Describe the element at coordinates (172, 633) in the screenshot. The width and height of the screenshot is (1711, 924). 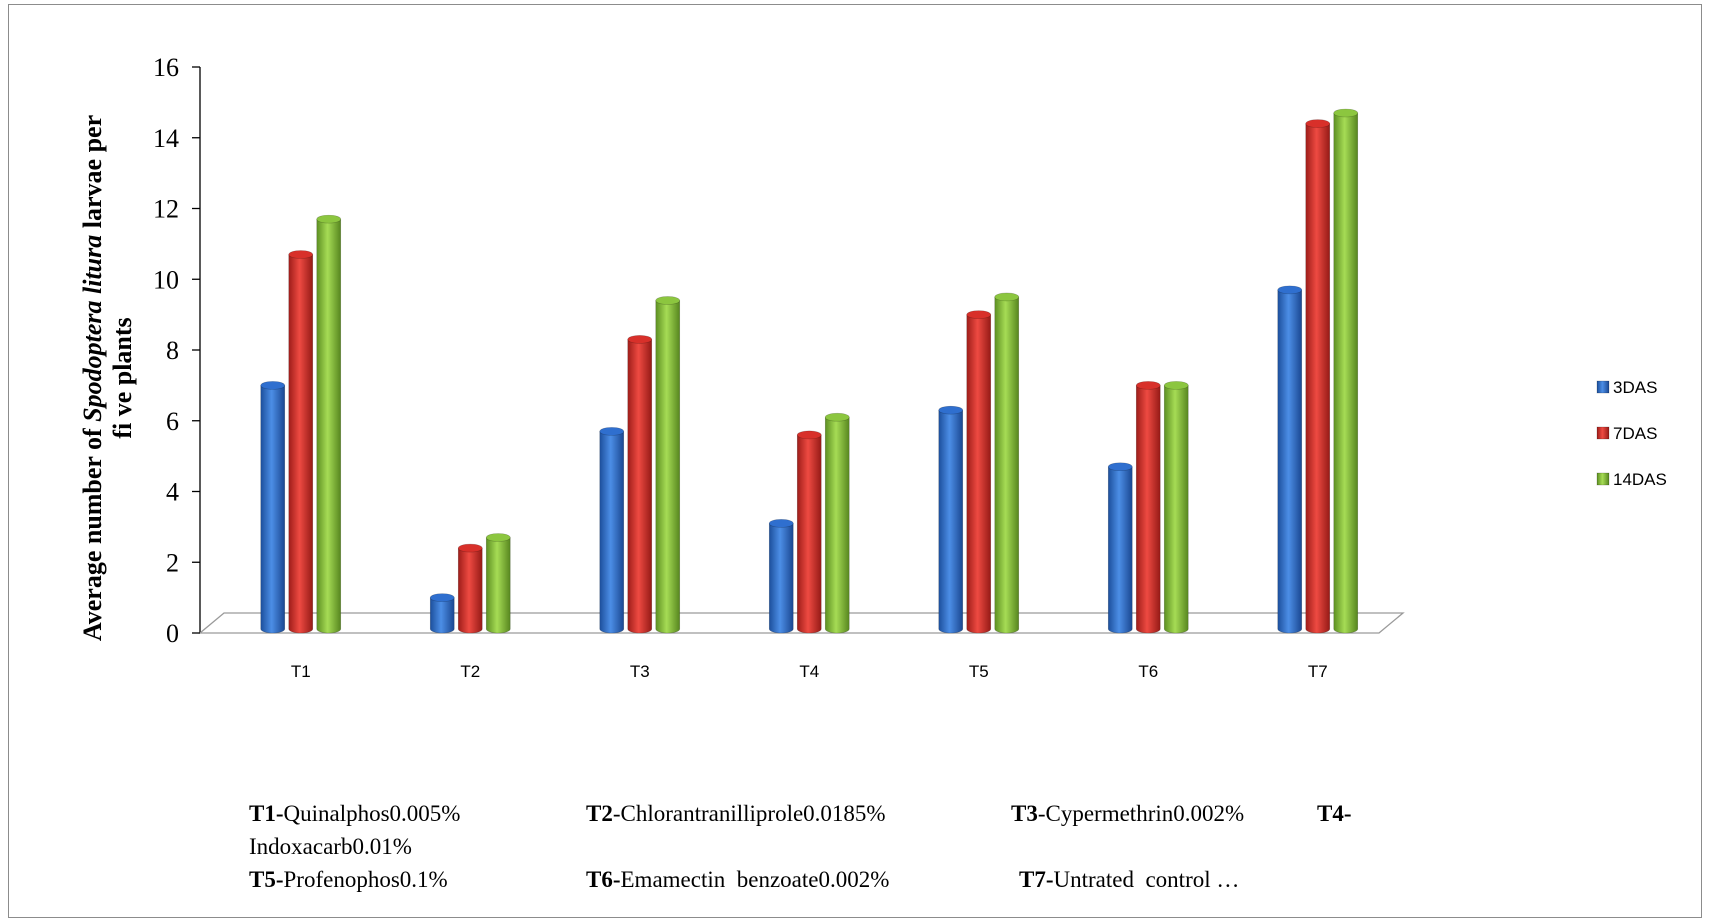
I see `y-tick-label: 0` at that location.